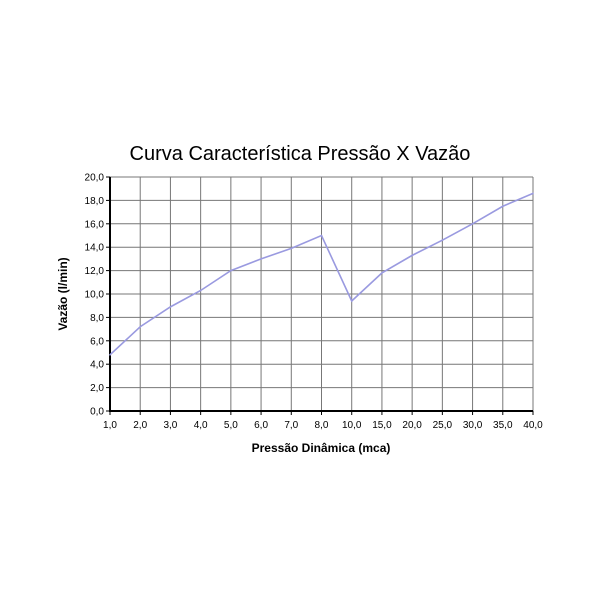 The width and height of the screenshot is (600, 600). What do you see at coordinates (291, 425) in the screenshot?
I see `x-tick-label: 7,0` at bounding box center [291, 425].